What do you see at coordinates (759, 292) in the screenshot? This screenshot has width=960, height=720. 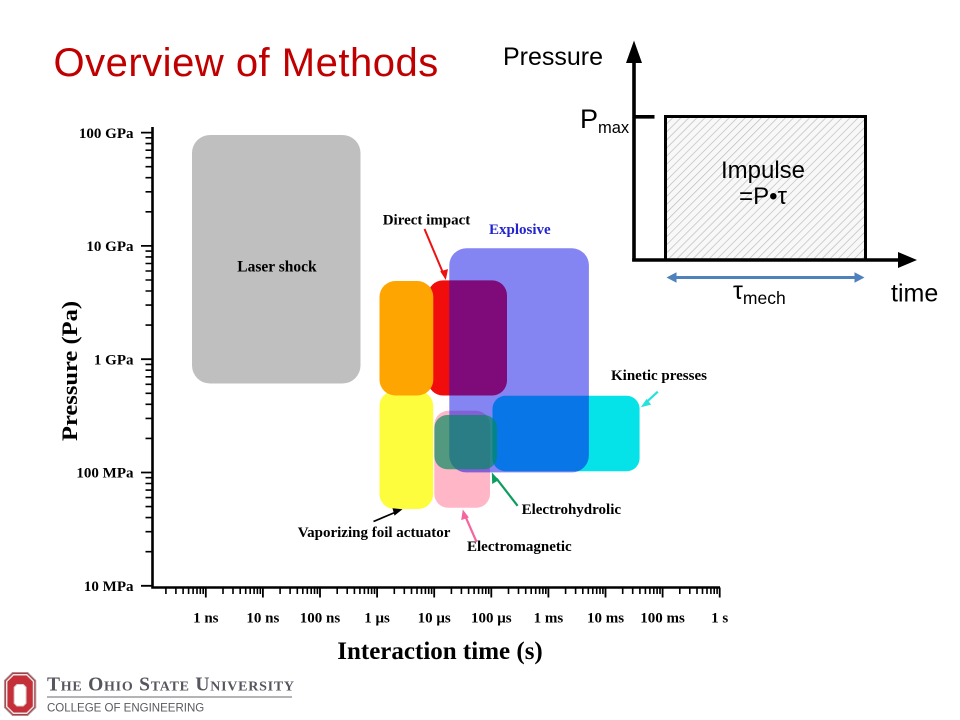 I see `svg-text: τmech` at bounding box center [759, 292].